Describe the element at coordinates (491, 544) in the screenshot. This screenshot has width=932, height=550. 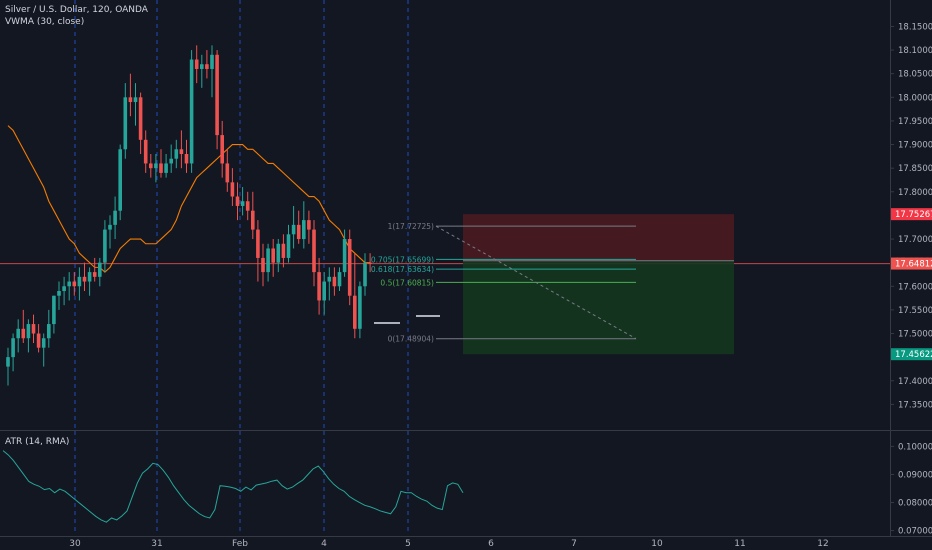
I see `x-tick-label: 6` at that location.